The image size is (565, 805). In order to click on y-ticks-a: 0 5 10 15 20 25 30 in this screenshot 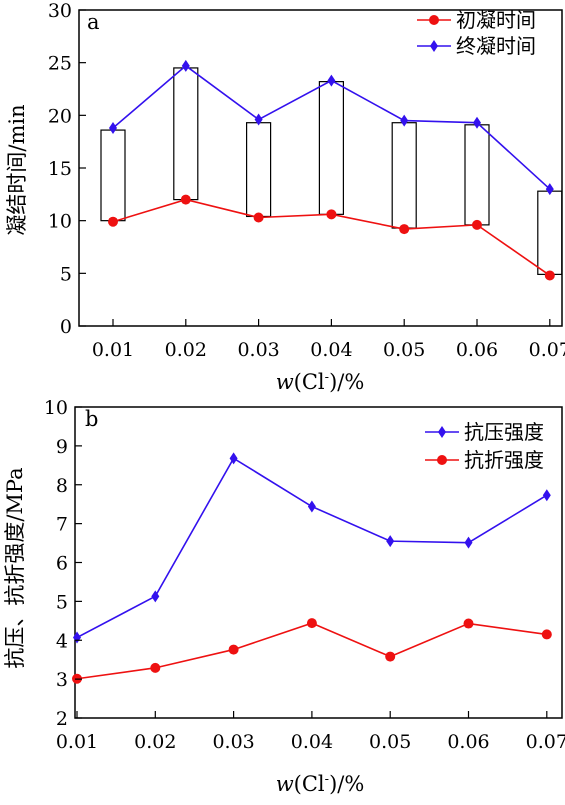, I will do `click(67, 169)`.